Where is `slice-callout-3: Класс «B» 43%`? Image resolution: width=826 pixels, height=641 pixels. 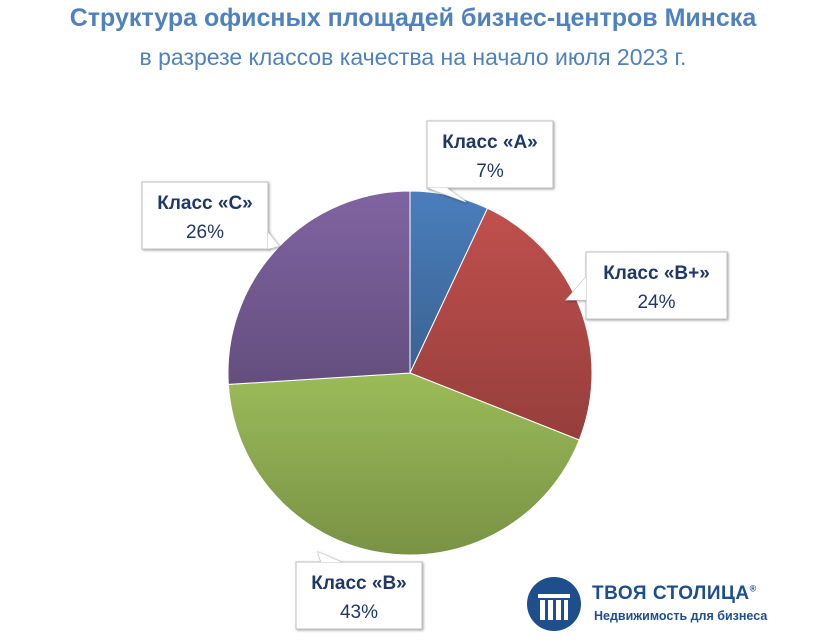
slice-callout-3: Класс «B» 43% is located at coordinates (359, 590).